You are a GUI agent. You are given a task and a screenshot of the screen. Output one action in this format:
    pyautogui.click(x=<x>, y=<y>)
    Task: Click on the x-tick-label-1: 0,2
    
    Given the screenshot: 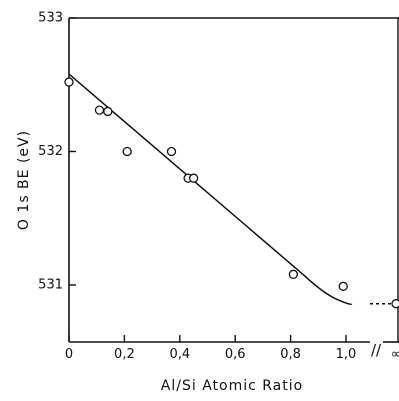 What is the action you would take?
    pyautogui.click(x=124, y=354)
    